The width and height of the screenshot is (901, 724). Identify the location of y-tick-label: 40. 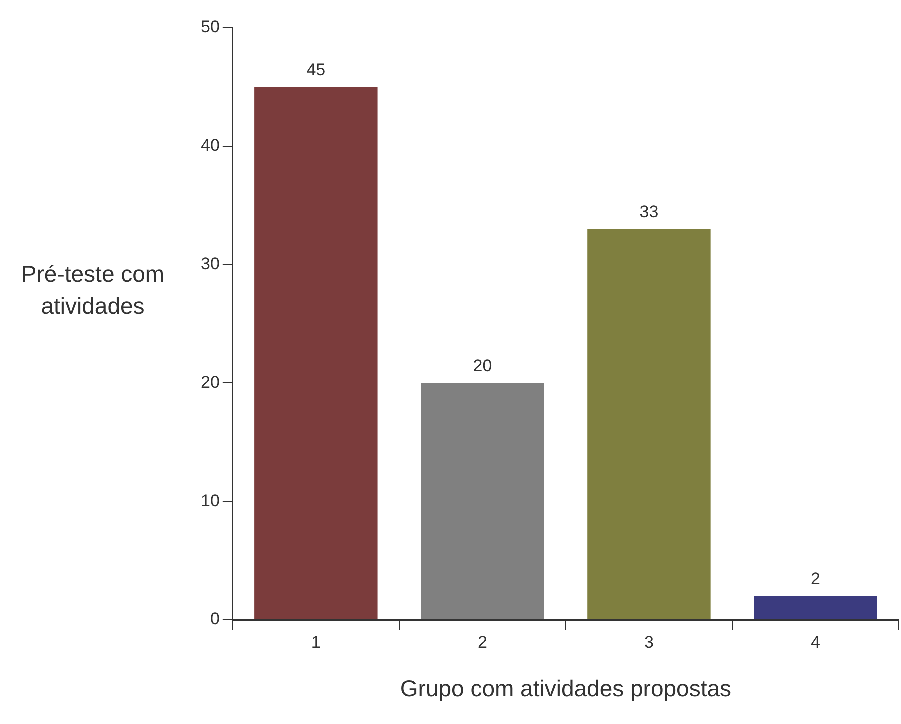
(210, 146).